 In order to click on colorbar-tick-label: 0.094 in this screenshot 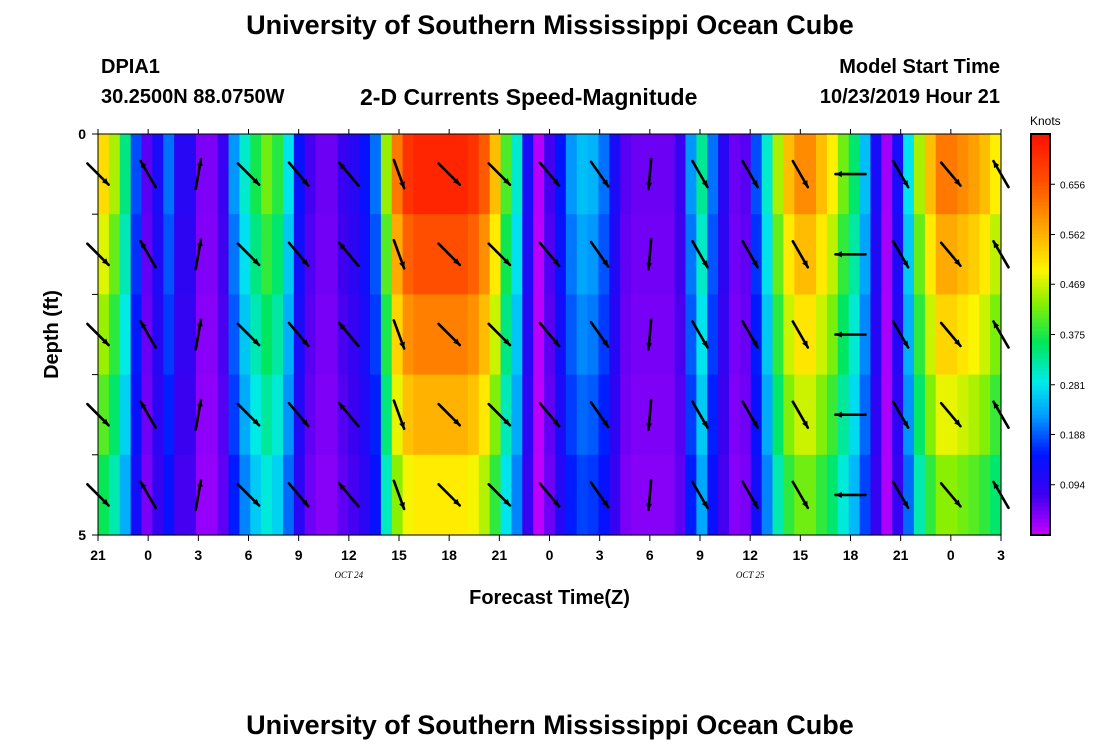, I will do `click(1072, 486)`.